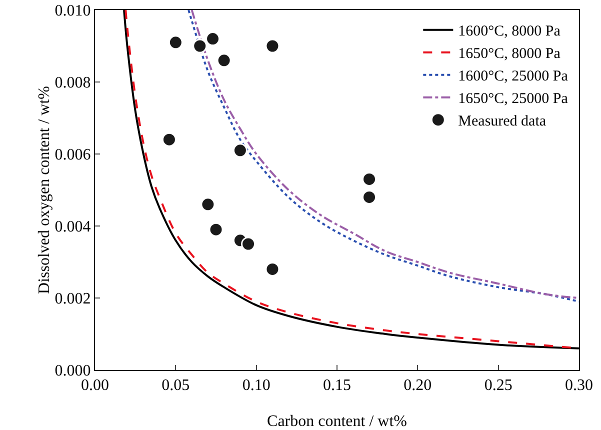  I want to click on legend-label: 1650°C, 8000 Pa, so click(509, 54).